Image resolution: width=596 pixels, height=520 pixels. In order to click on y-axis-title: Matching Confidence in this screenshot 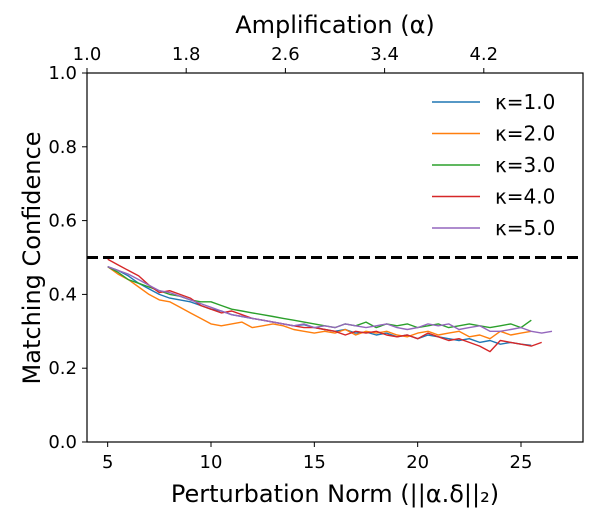, I will do `click(32, 258)`.